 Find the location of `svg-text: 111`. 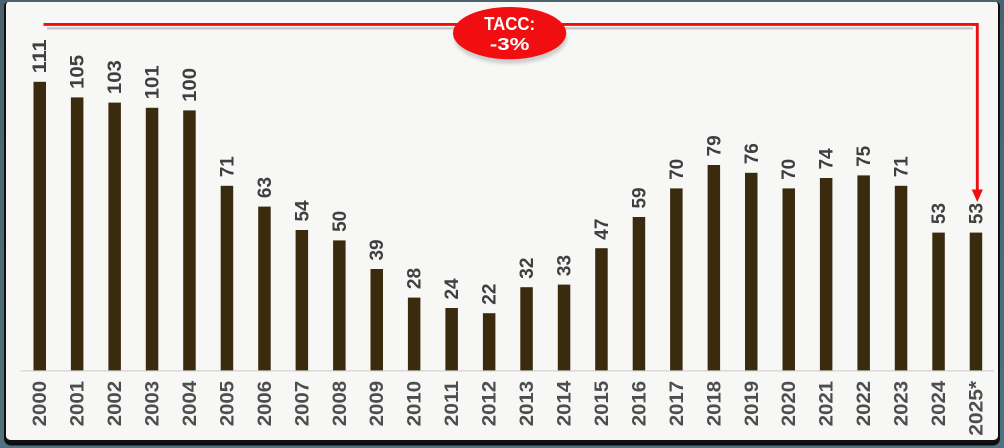

svg-text: 111 is located at coordinates (40, 56).